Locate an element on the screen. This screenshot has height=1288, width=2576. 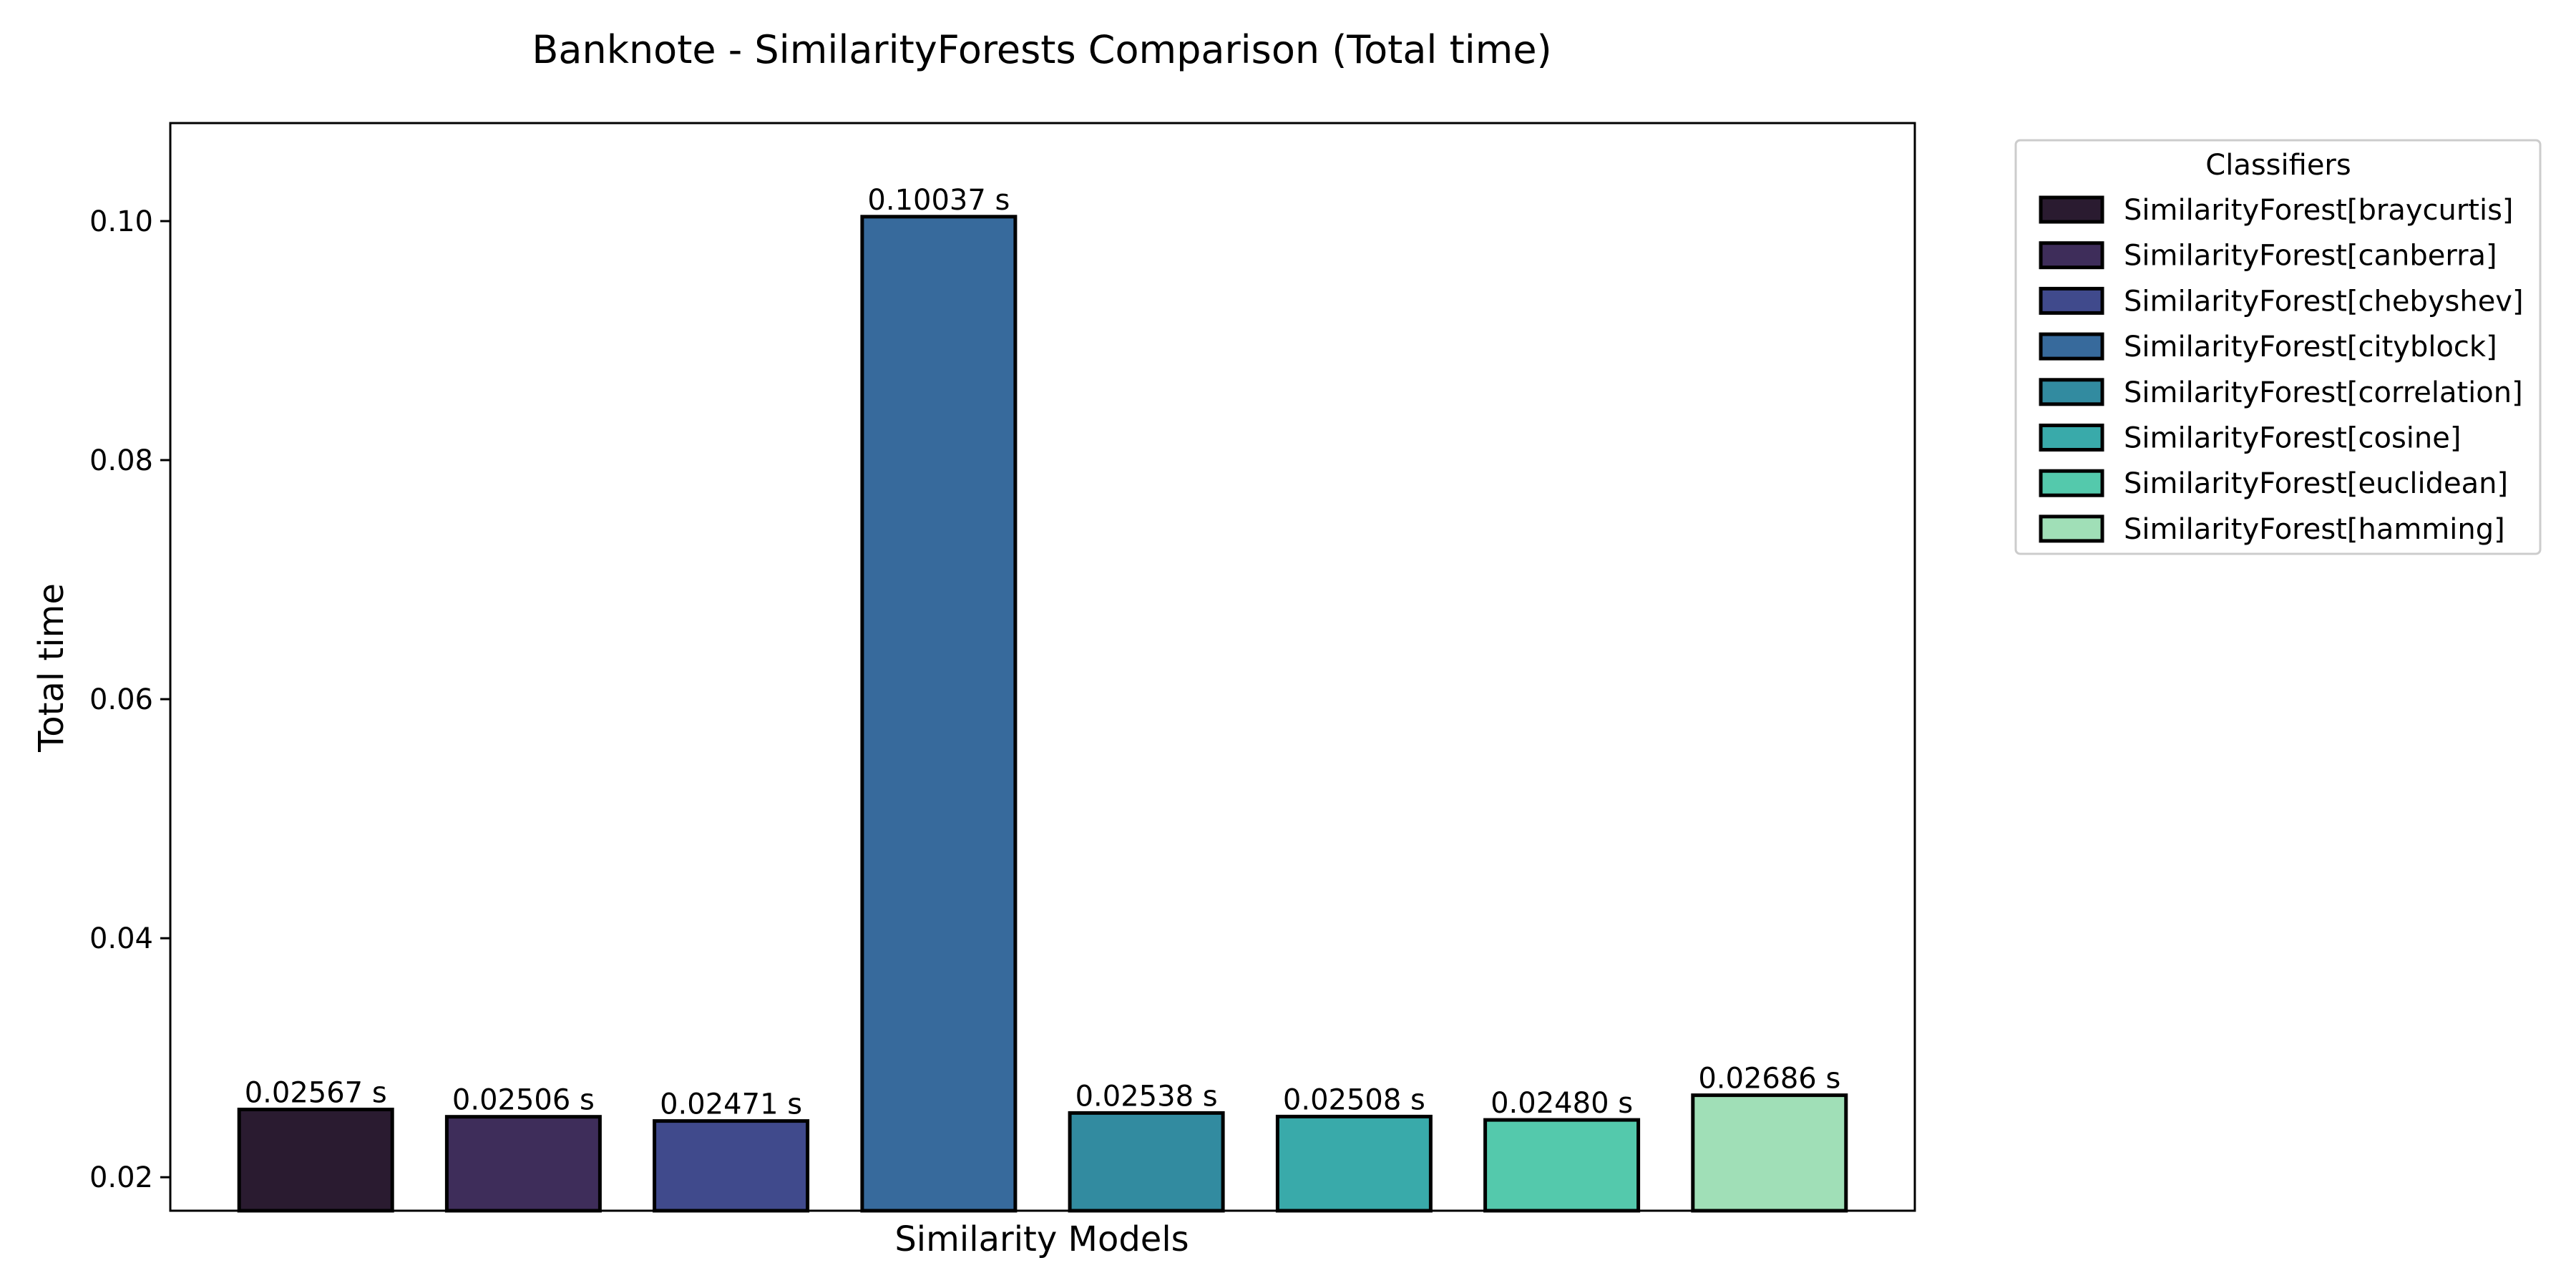
bar-value-label: 0.02686 s is located at coordinates (1769, 1079).